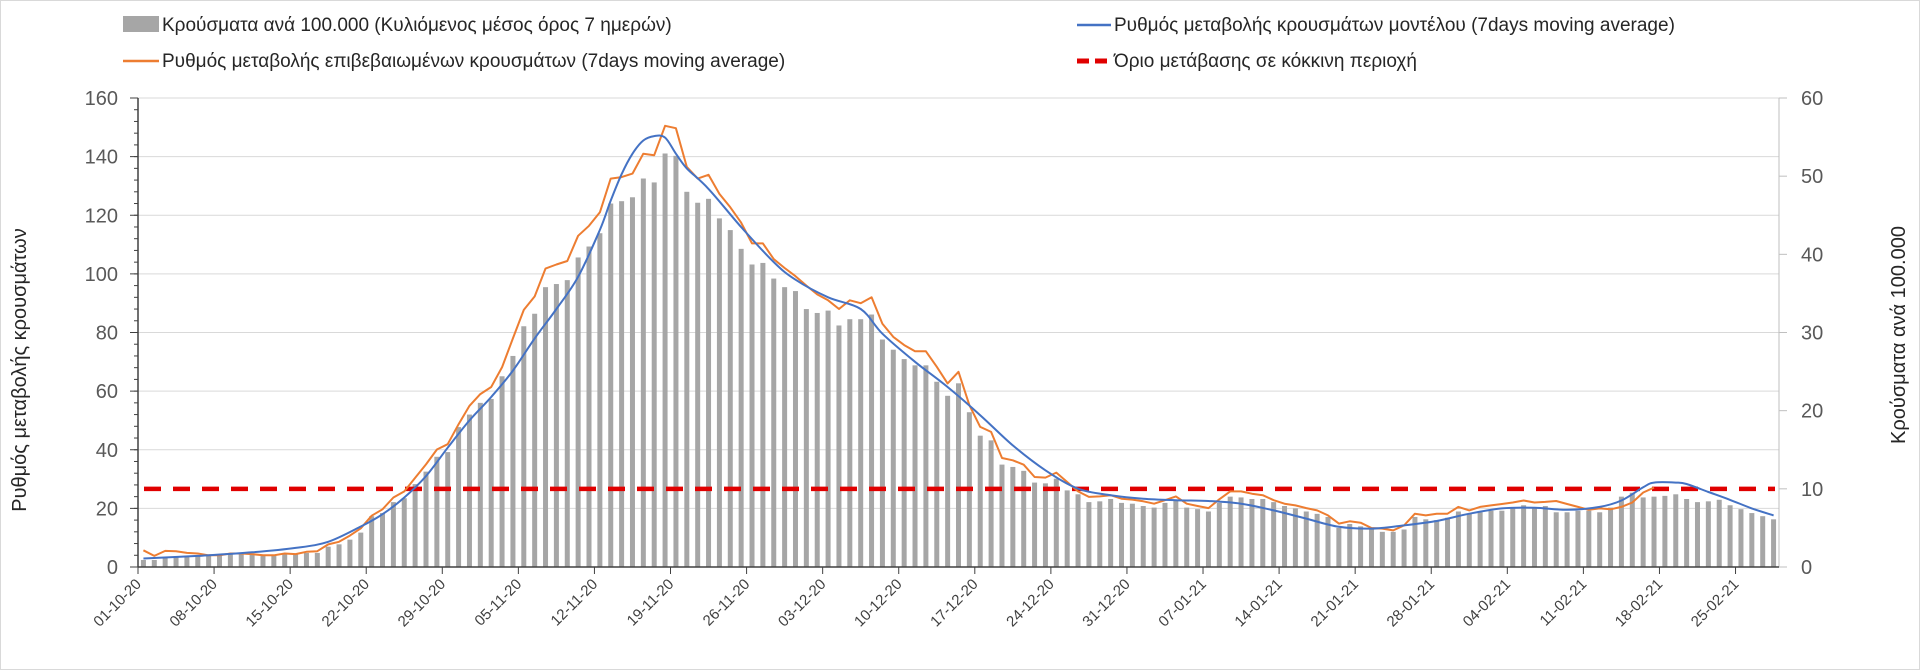  I want to click on y-right-tick-label: 10, so click(1812, 490).